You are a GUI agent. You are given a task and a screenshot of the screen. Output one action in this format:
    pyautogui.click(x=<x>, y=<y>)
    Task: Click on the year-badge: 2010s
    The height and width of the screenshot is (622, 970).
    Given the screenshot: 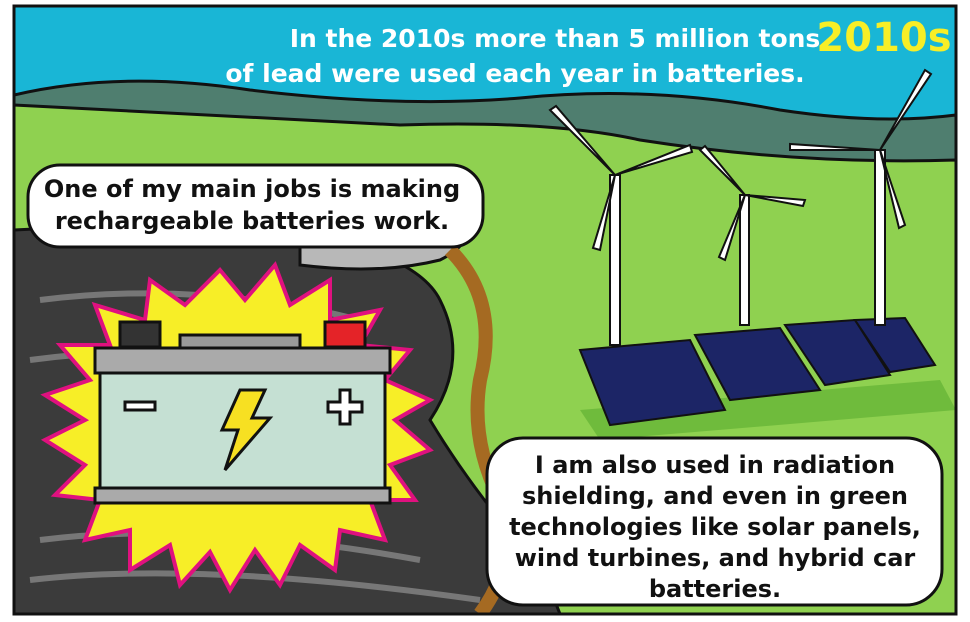 What is the action you would take?
    pyautogui.click(x=883, y=38)
    